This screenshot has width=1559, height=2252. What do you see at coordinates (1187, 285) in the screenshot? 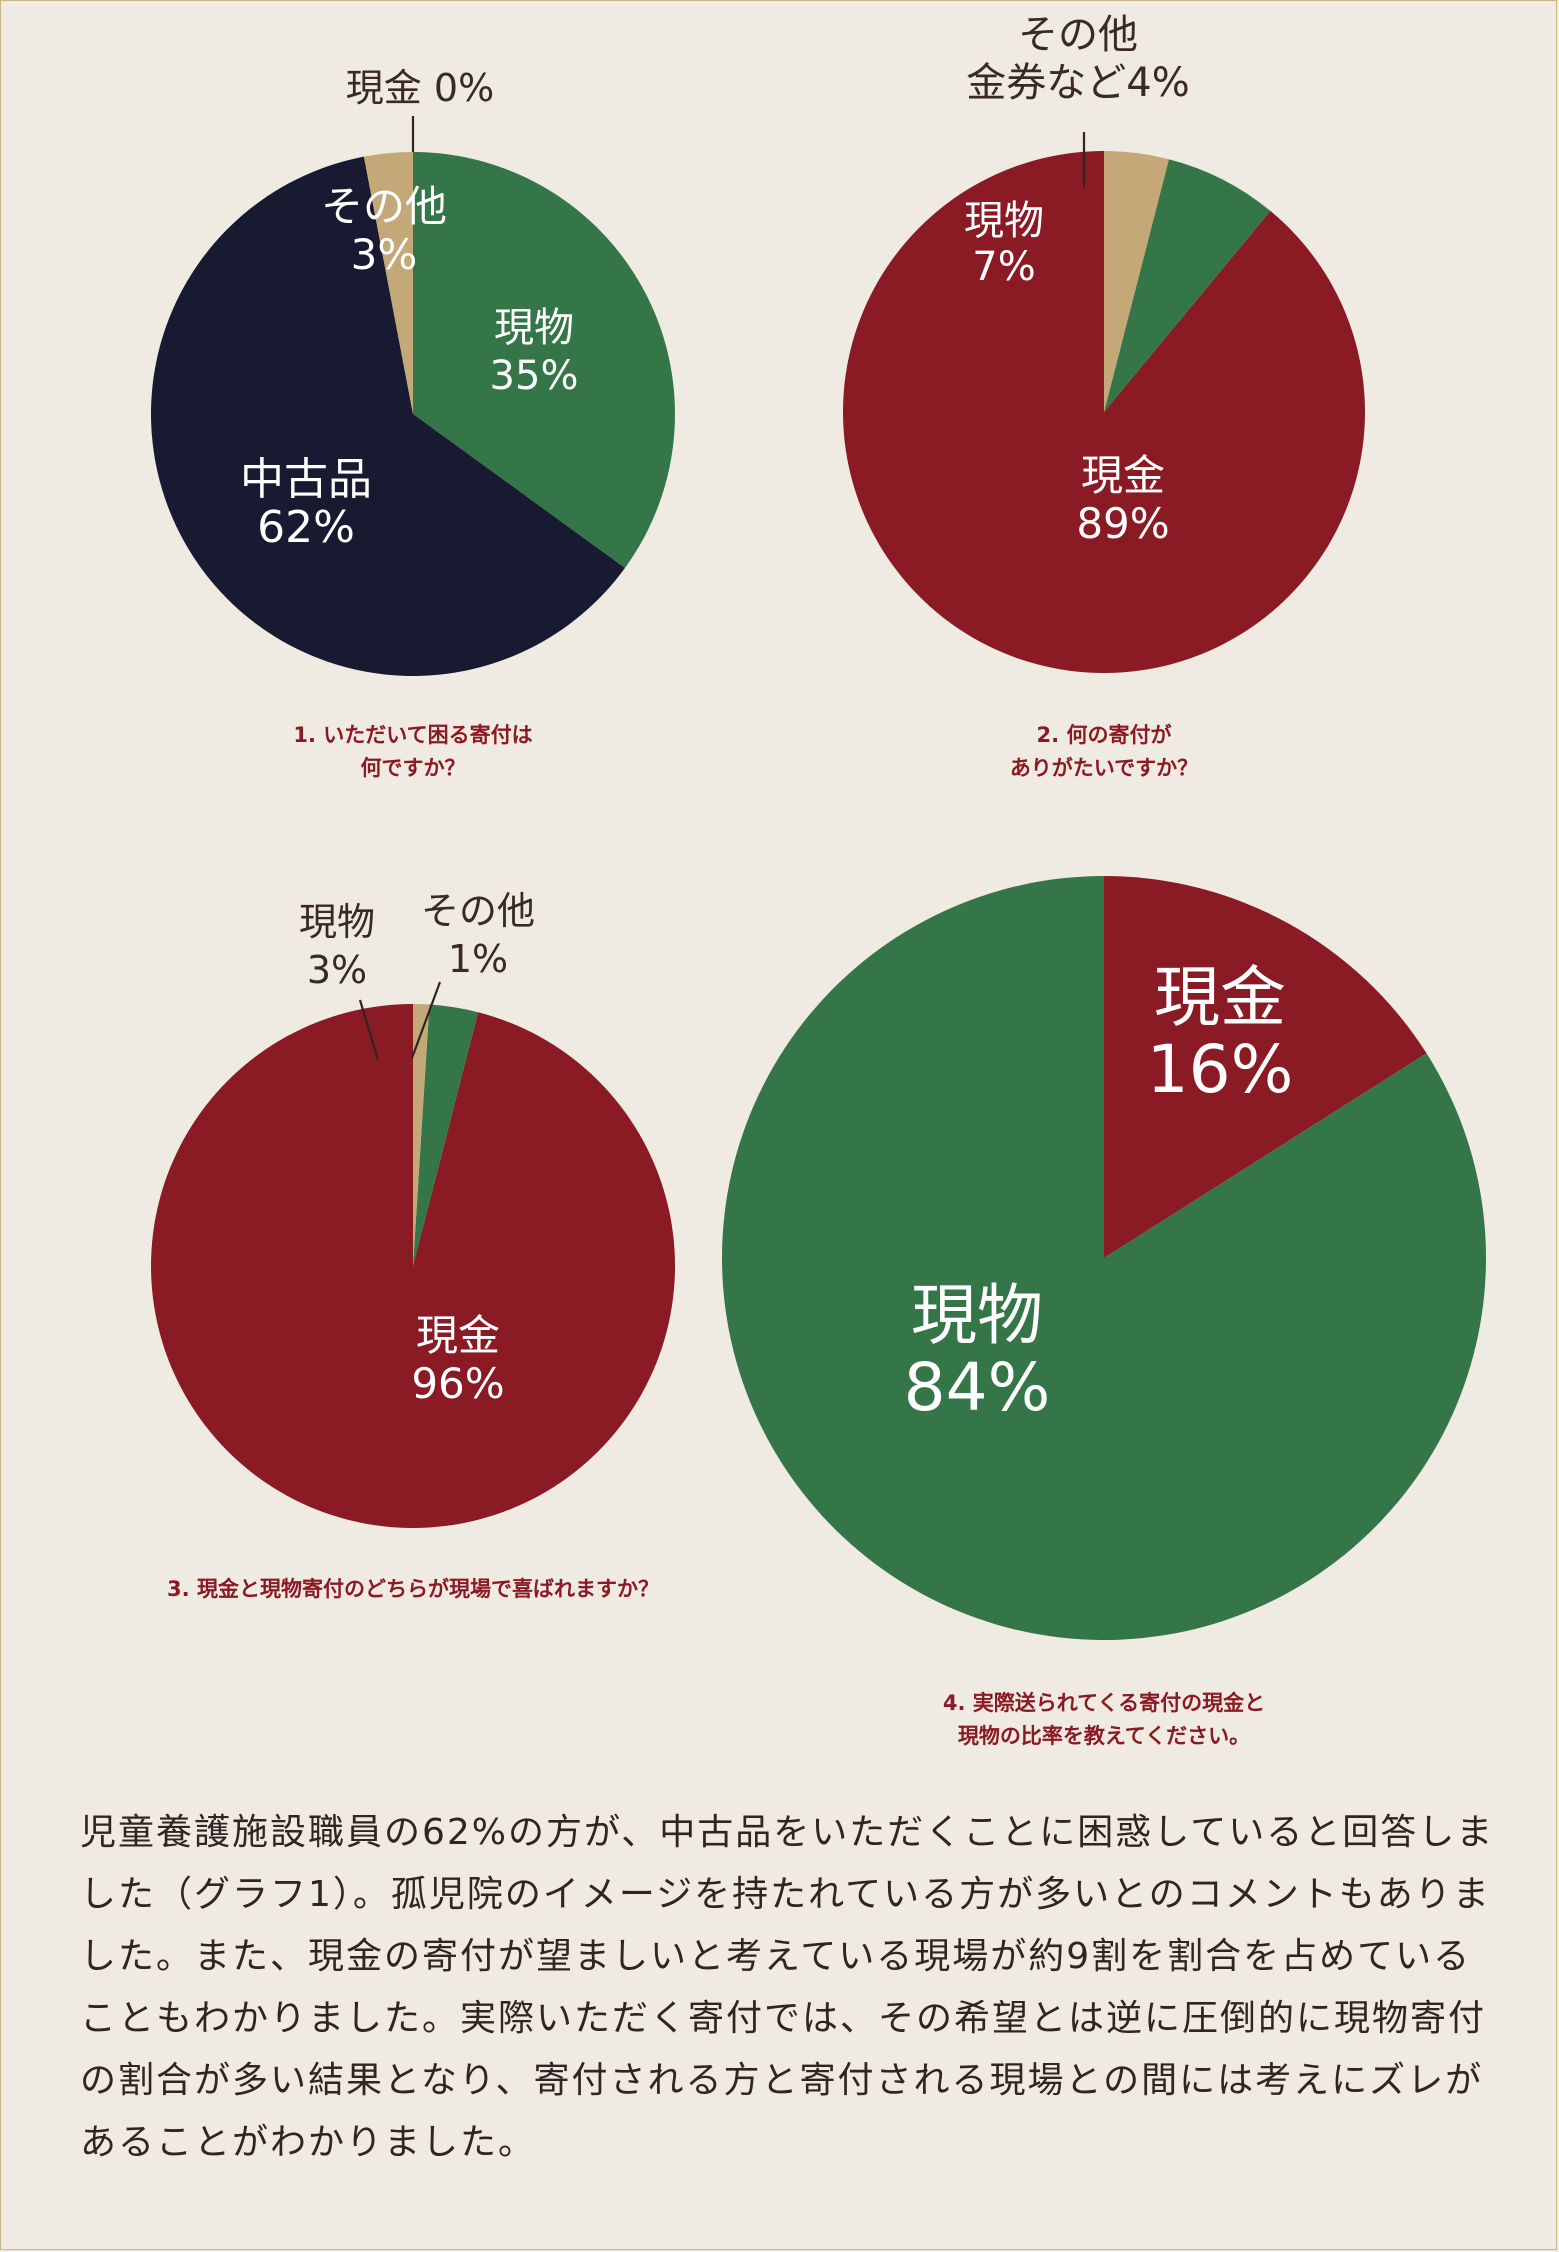
I see `slice-2-現物` at bounding box center [1187, 285].